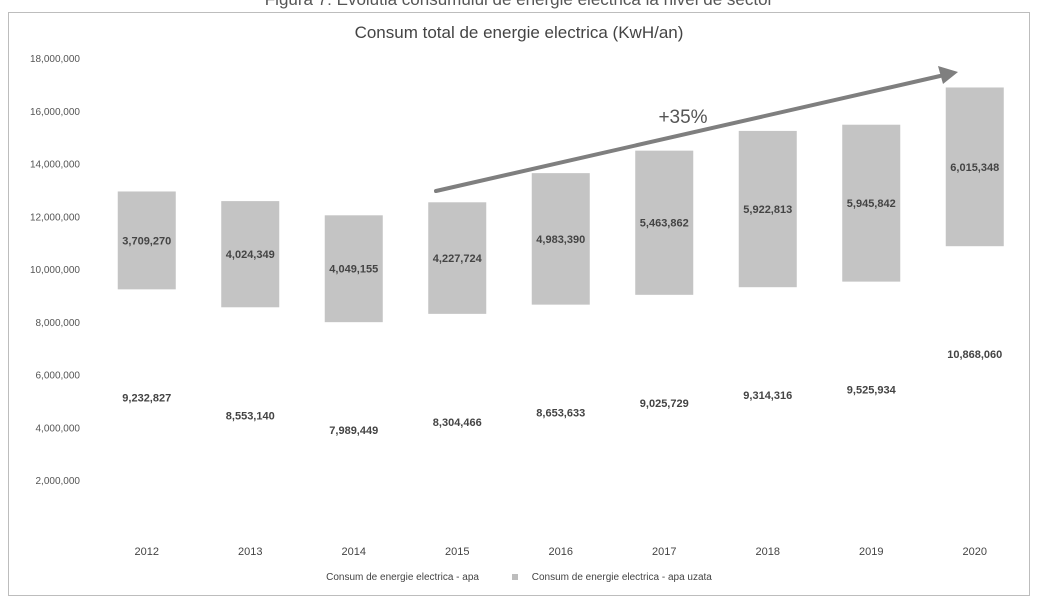 The width and height of the screenshot is (1038, 601). I want to click on y-tick-label: 4,000,000, so click(58, 428).